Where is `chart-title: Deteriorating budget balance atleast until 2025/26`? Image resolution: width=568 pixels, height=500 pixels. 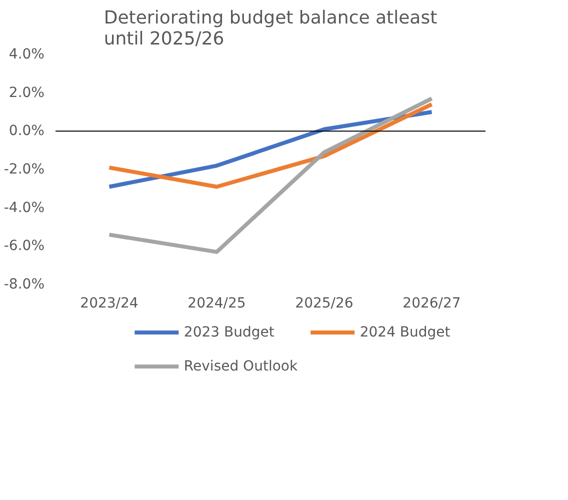
chart-title: Deteriorating budget balance atleast until 2025/26 is located at coordinates (271, 29).